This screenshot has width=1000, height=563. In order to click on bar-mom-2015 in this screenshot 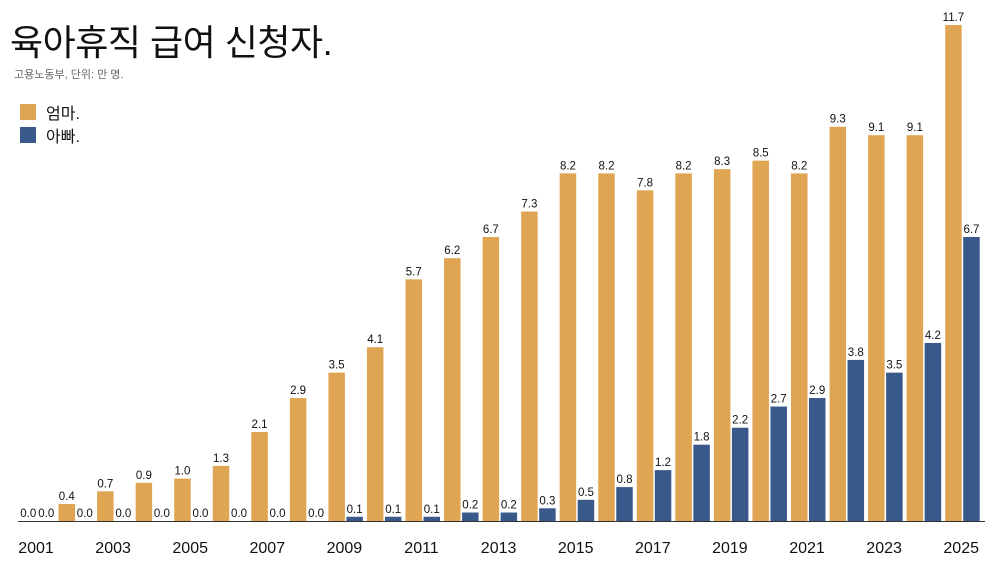, I will do `click(568, 347)`.